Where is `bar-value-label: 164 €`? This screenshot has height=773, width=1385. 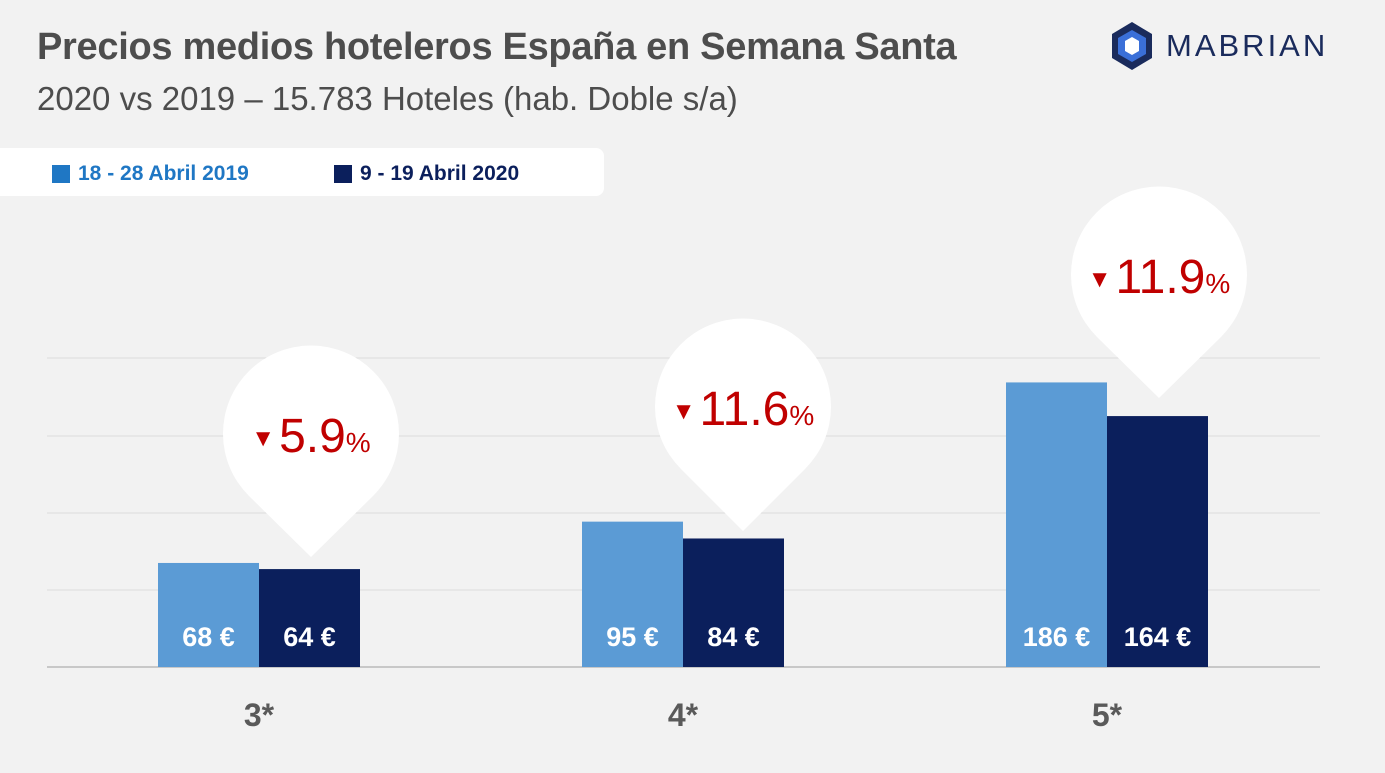
bar-value-label: 164 € is located at coordinates (1158, 637).